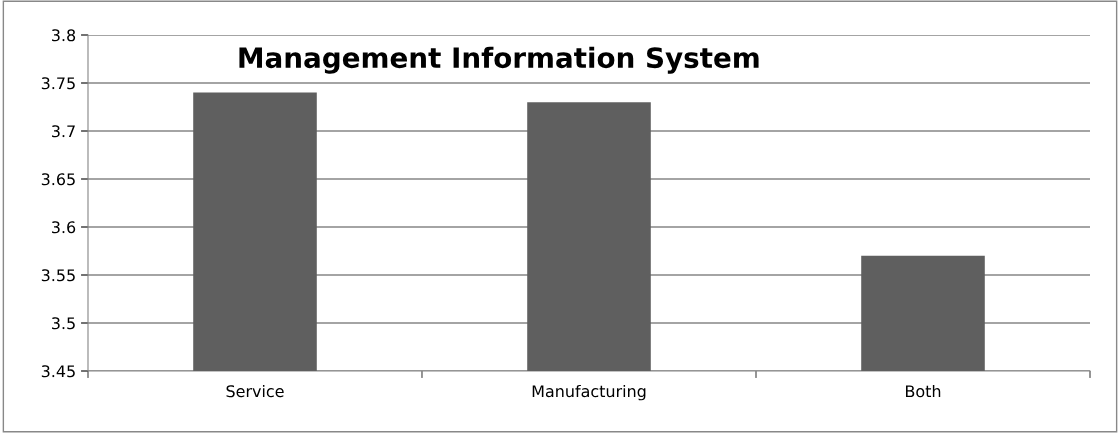  I want to click on chart-title: Management Information System, so click(499, 60).